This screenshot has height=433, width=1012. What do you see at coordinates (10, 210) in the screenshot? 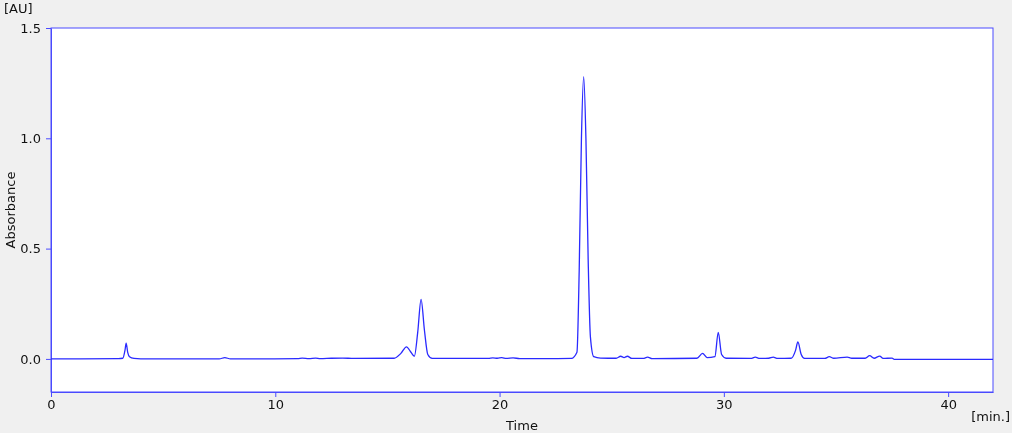
I see `y-axis-title: Absorbance` at bounding box center [10, 210].